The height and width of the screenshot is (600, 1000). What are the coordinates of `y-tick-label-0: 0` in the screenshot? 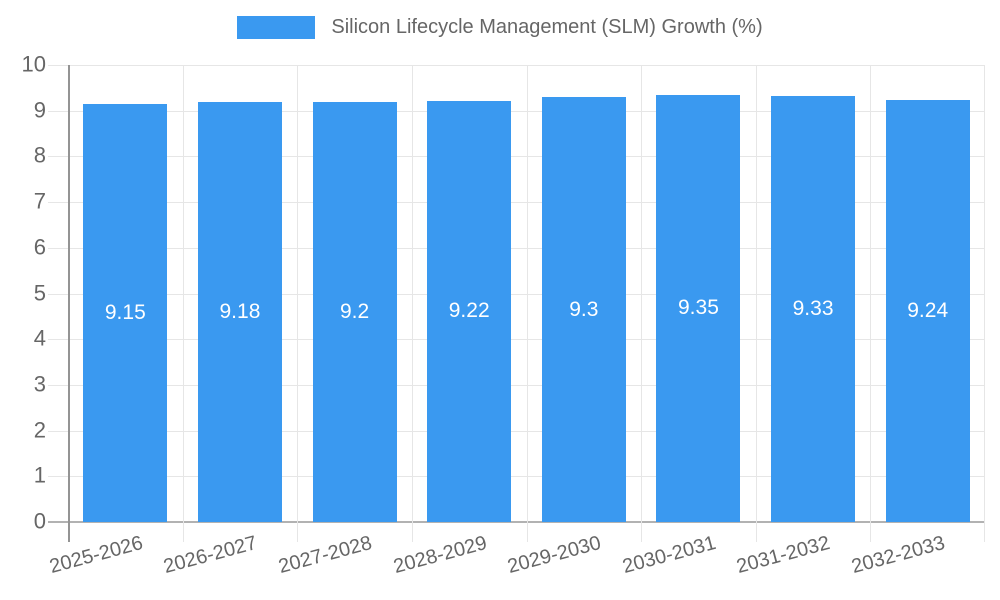 It's located at (39, 521).